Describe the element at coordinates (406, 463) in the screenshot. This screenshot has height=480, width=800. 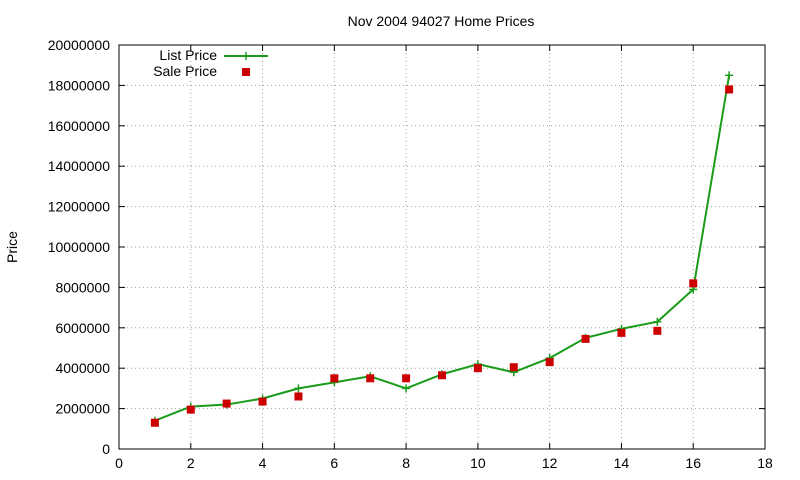
I see `x-tick-label: 8` at that location.